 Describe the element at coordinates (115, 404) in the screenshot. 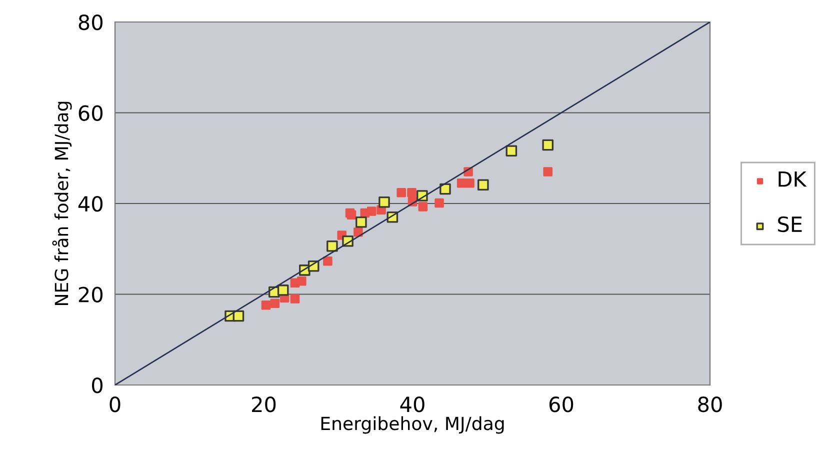

I see `x-tick-label: 0` at that location.